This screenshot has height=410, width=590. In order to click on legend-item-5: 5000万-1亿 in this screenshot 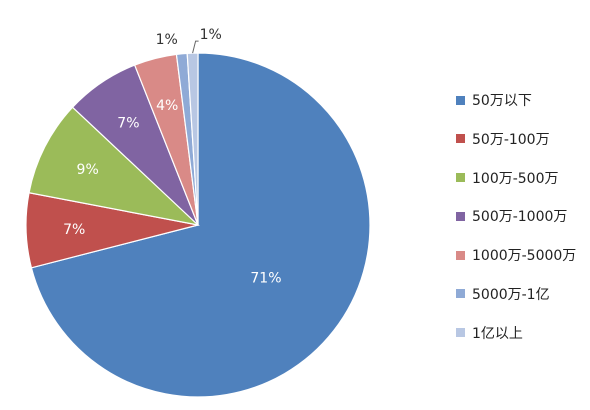, I will do `click(516, 294)`.